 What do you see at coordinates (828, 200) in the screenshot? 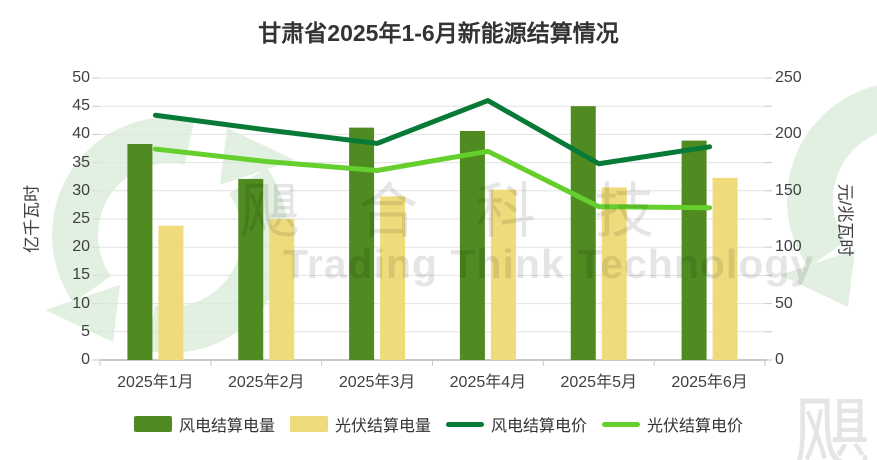
I see `swirl-logo` at bounding box center [828, 200].